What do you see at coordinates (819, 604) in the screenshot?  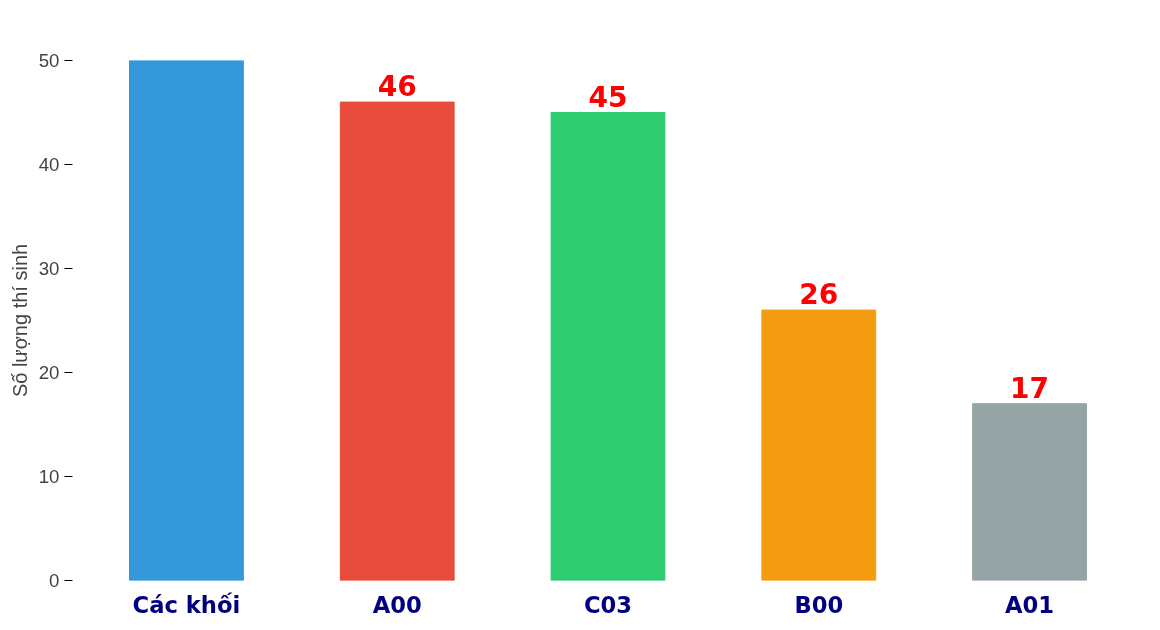 I see `x-tick-label: B00` at bounding box center [819, 604].